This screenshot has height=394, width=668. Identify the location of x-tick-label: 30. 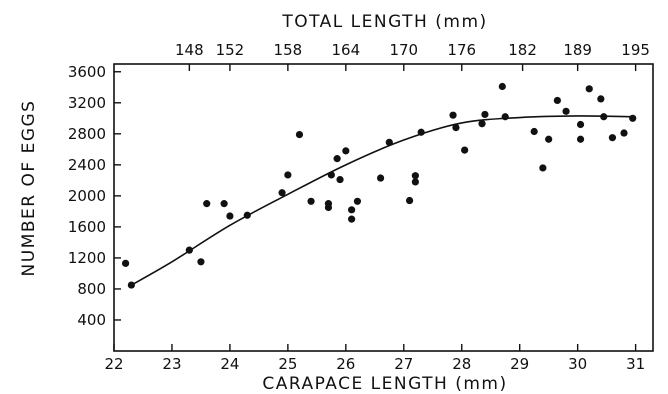
(577, 364).